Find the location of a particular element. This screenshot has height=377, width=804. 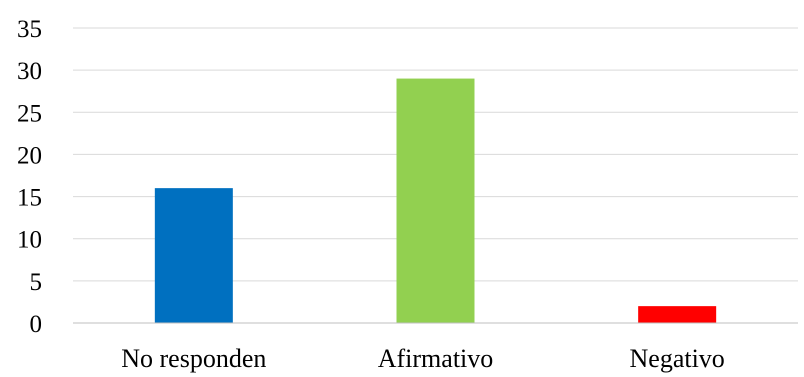

y-axis-ticks: 0 5 10 15 20 25 30 35 is located at coordinates (29, 177).